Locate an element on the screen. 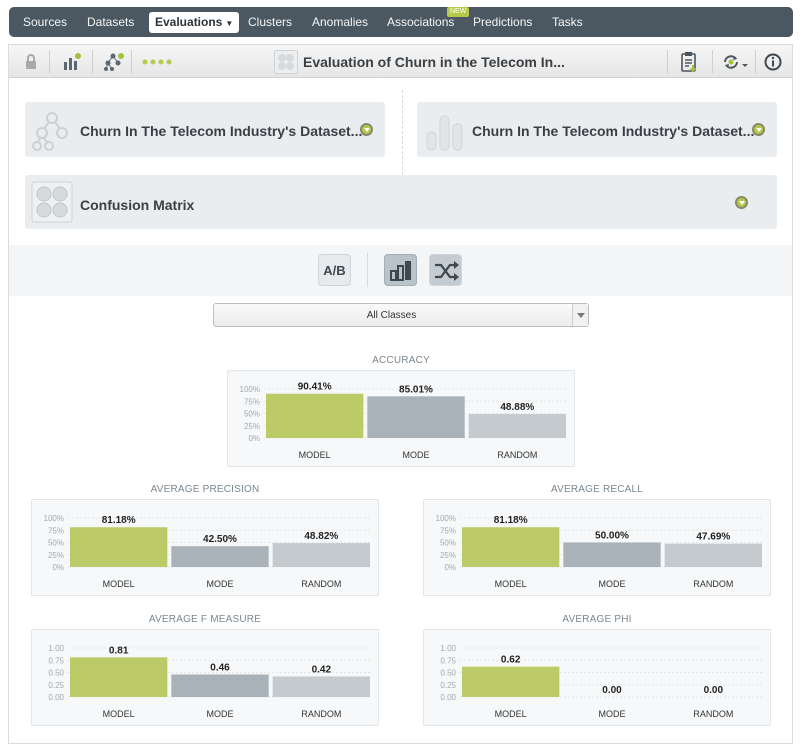 The image size is (802, 748). chart-title-phi: AVERAGE PHI is located at coordinates (597, 619).